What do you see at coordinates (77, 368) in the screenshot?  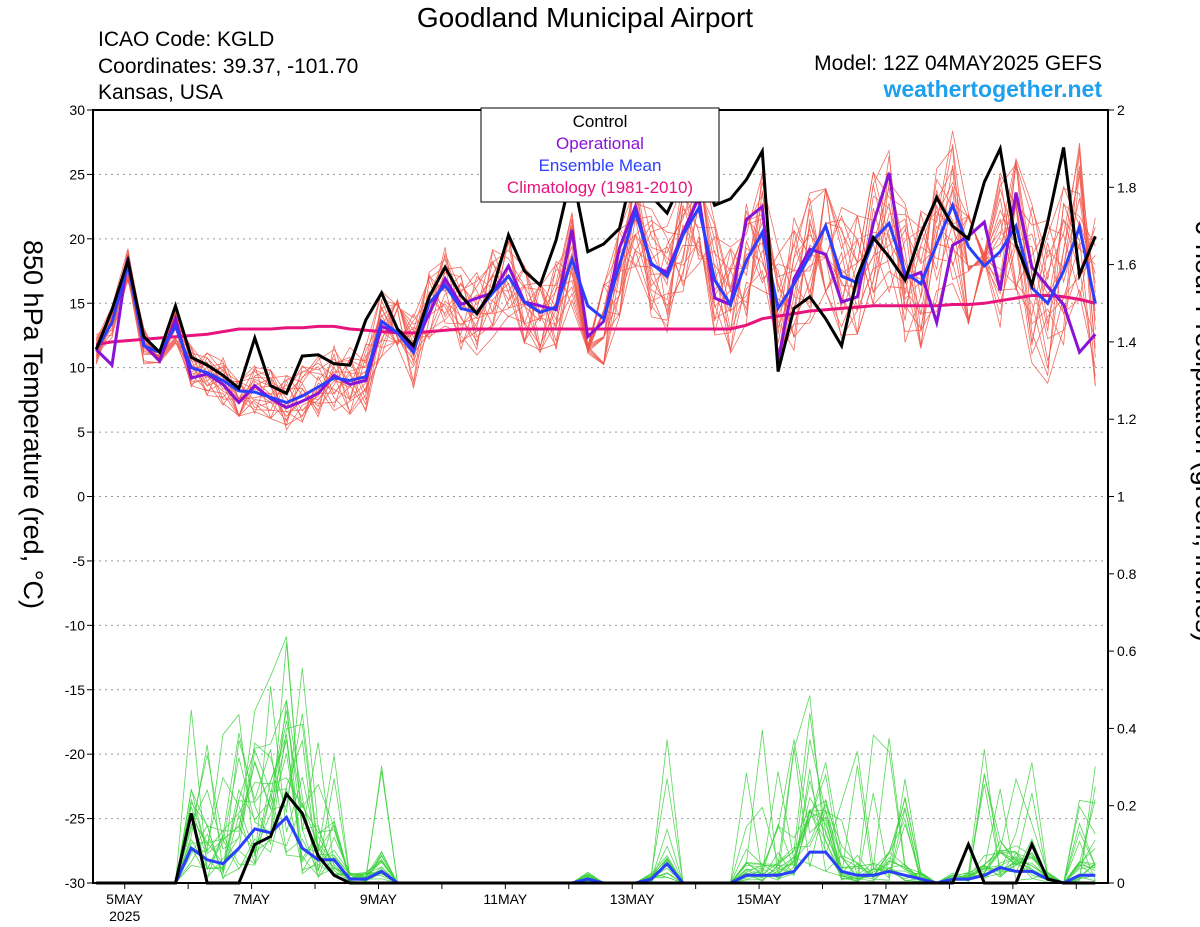 I see `y-left-tick-label: 10` at bounding box center [77, 368].